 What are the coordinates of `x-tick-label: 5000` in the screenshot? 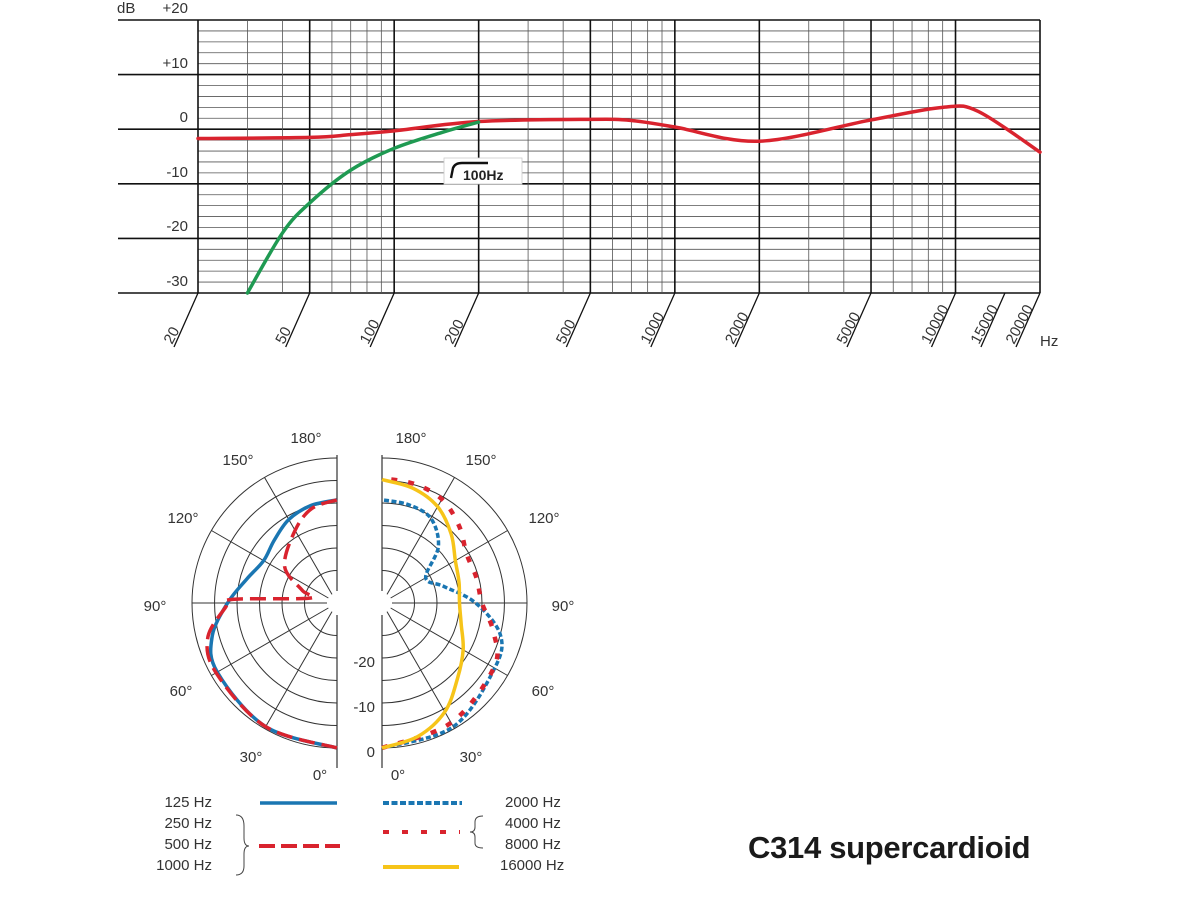 It's located at (849, 327).